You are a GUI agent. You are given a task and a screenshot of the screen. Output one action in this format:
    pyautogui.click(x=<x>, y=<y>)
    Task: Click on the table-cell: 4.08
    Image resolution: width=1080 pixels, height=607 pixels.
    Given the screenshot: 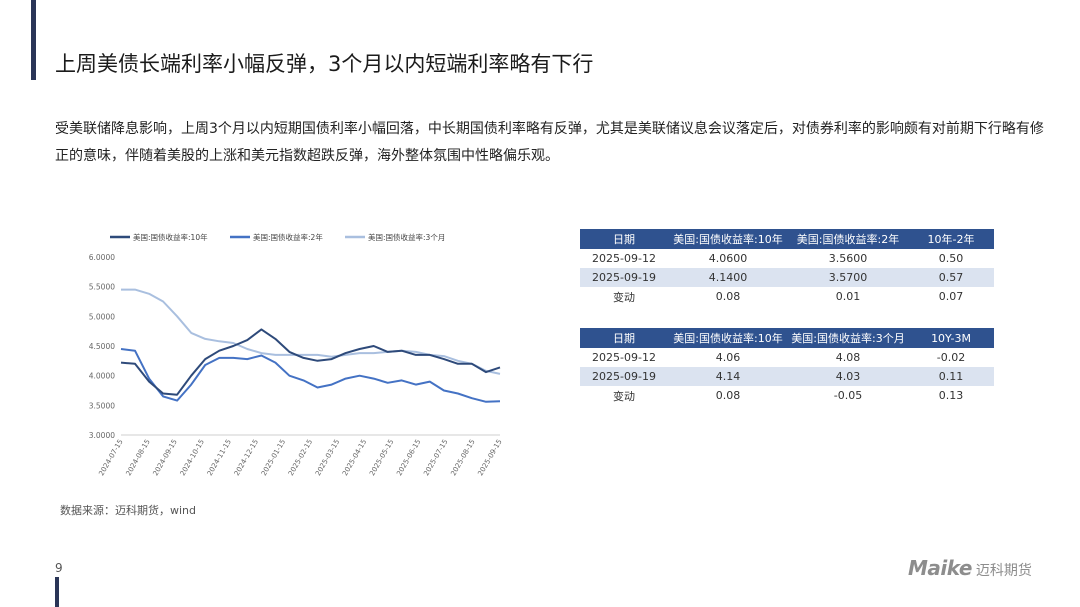 What is the action you would take?
    pyautogui.click(x=848, y=357)
    